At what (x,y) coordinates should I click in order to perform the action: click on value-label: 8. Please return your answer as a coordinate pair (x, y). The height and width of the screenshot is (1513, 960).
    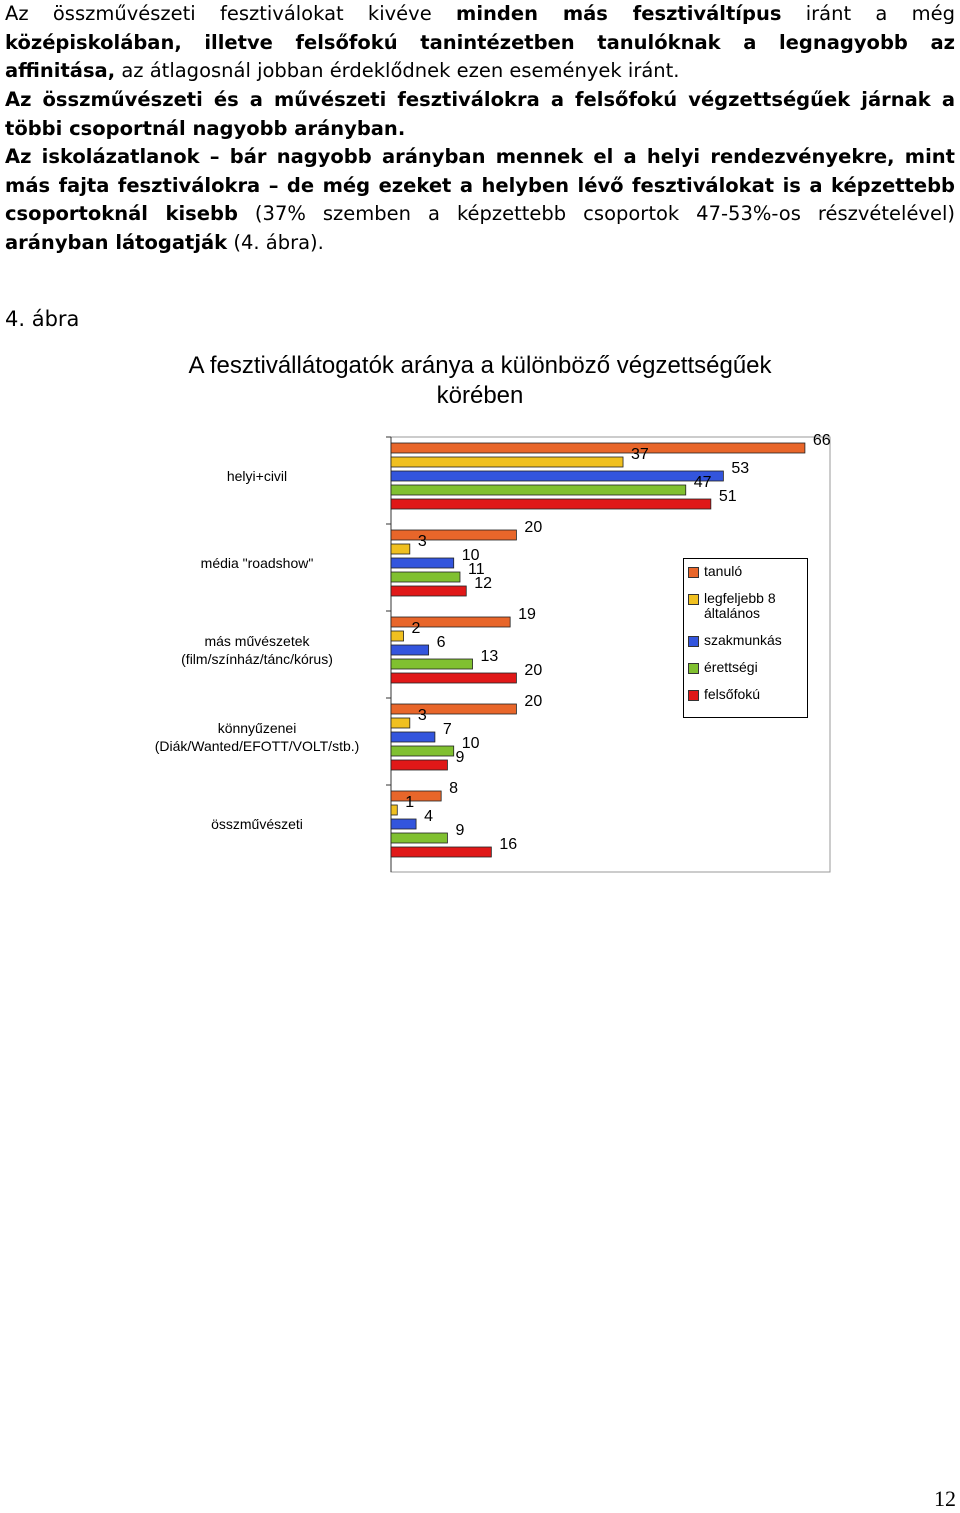
    Looking at the image, I should click on (453, 788).